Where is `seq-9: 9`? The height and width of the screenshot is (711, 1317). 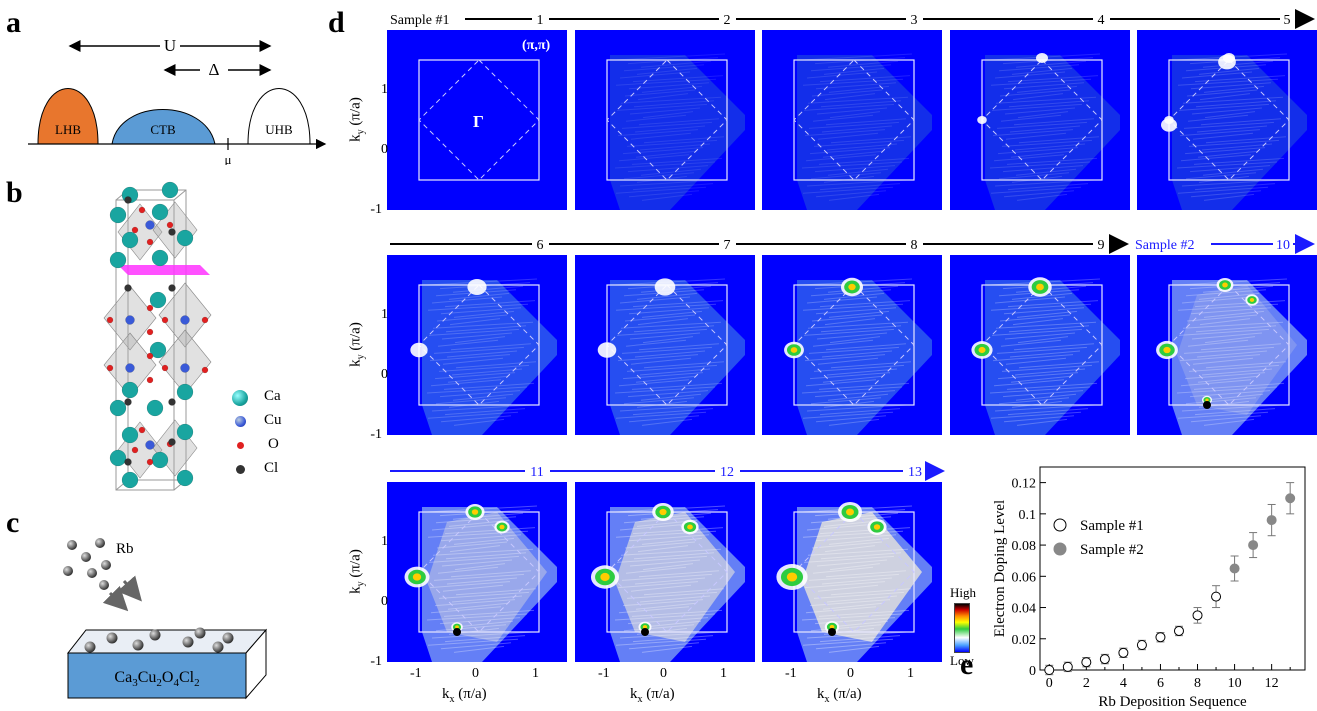
seq-9: 9 is located at coordinates (1101, 245).